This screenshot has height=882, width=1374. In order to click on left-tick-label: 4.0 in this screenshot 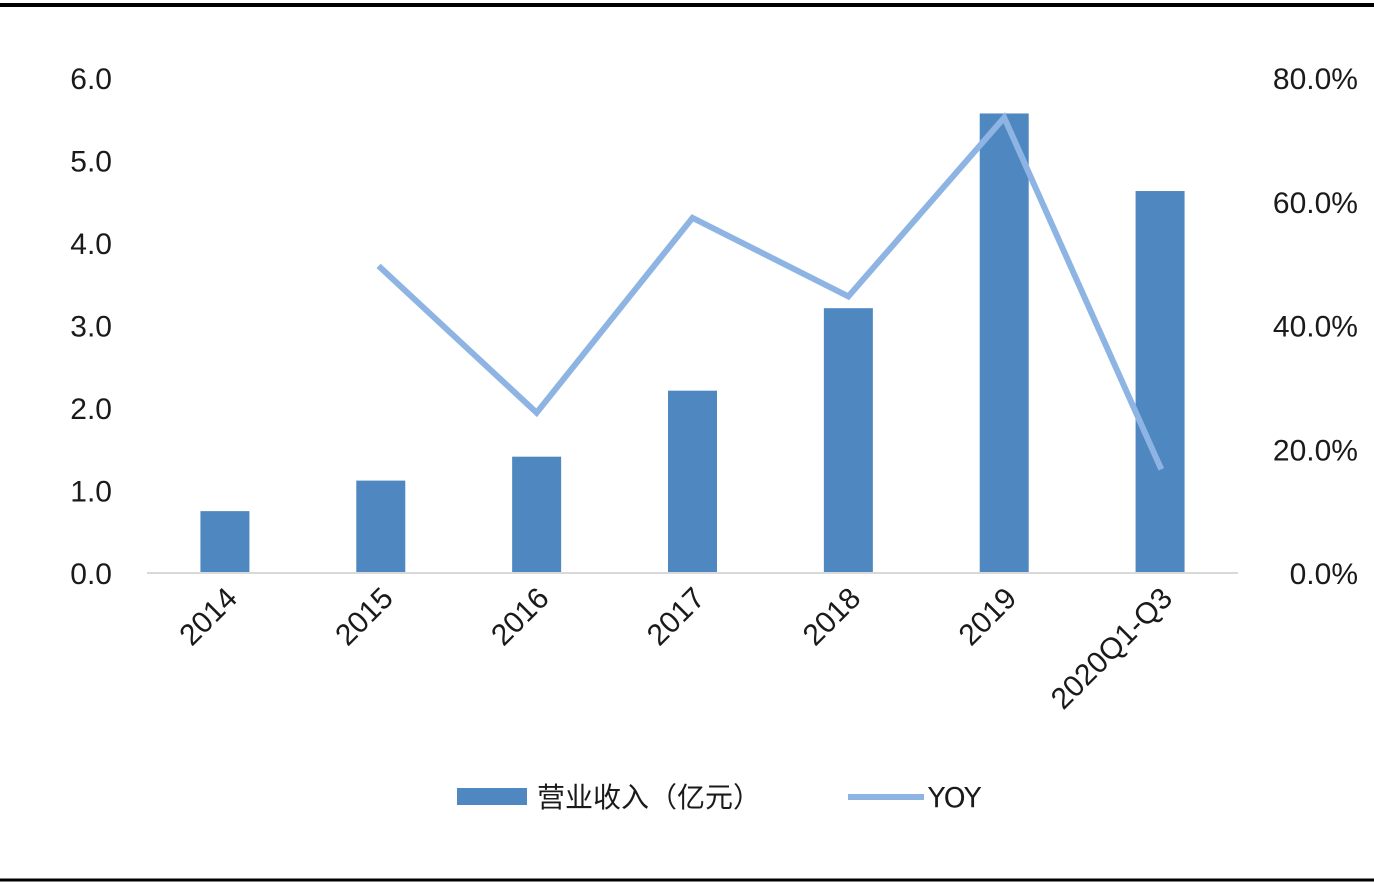, I will do `click(91, 244)`.